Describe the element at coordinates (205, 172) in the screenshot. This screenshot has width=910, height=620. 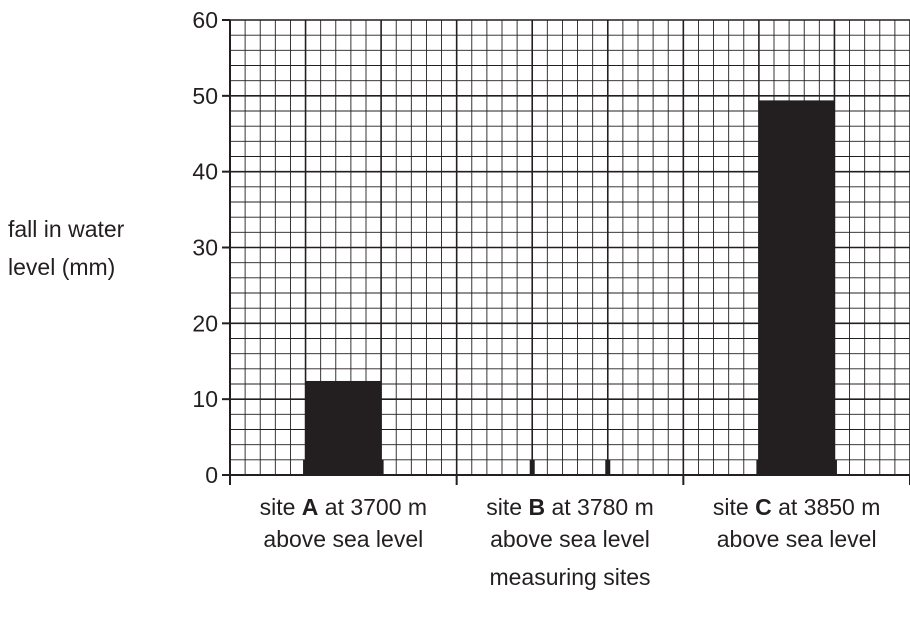
I see `y-tick-label-40: 40` at that location.